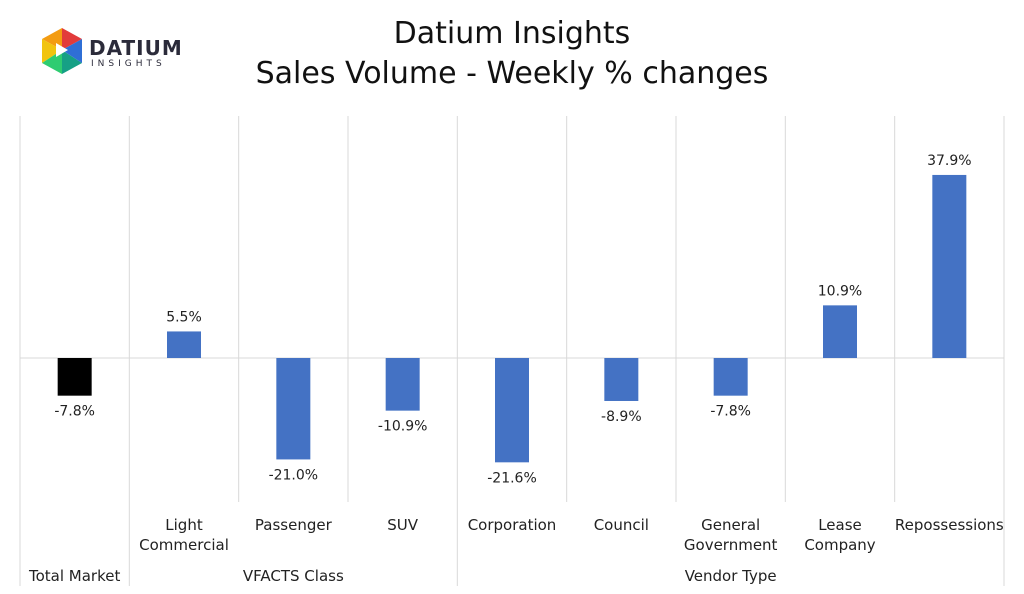 The image size is (1024, 594). I want to click on chart-title: Datium Insights, so click(512, 33).